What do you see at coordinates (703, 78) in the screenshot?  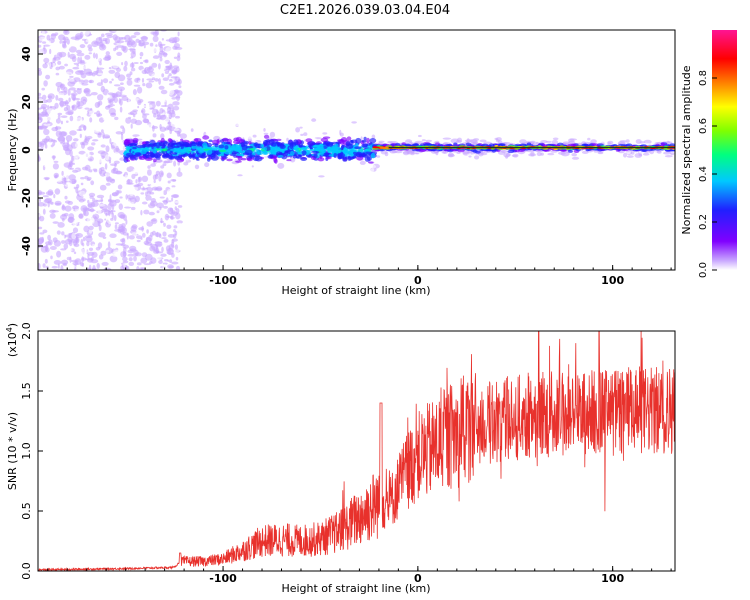 I see `colorbar-tick-label: 0.8` at bounding box center [703, 78].